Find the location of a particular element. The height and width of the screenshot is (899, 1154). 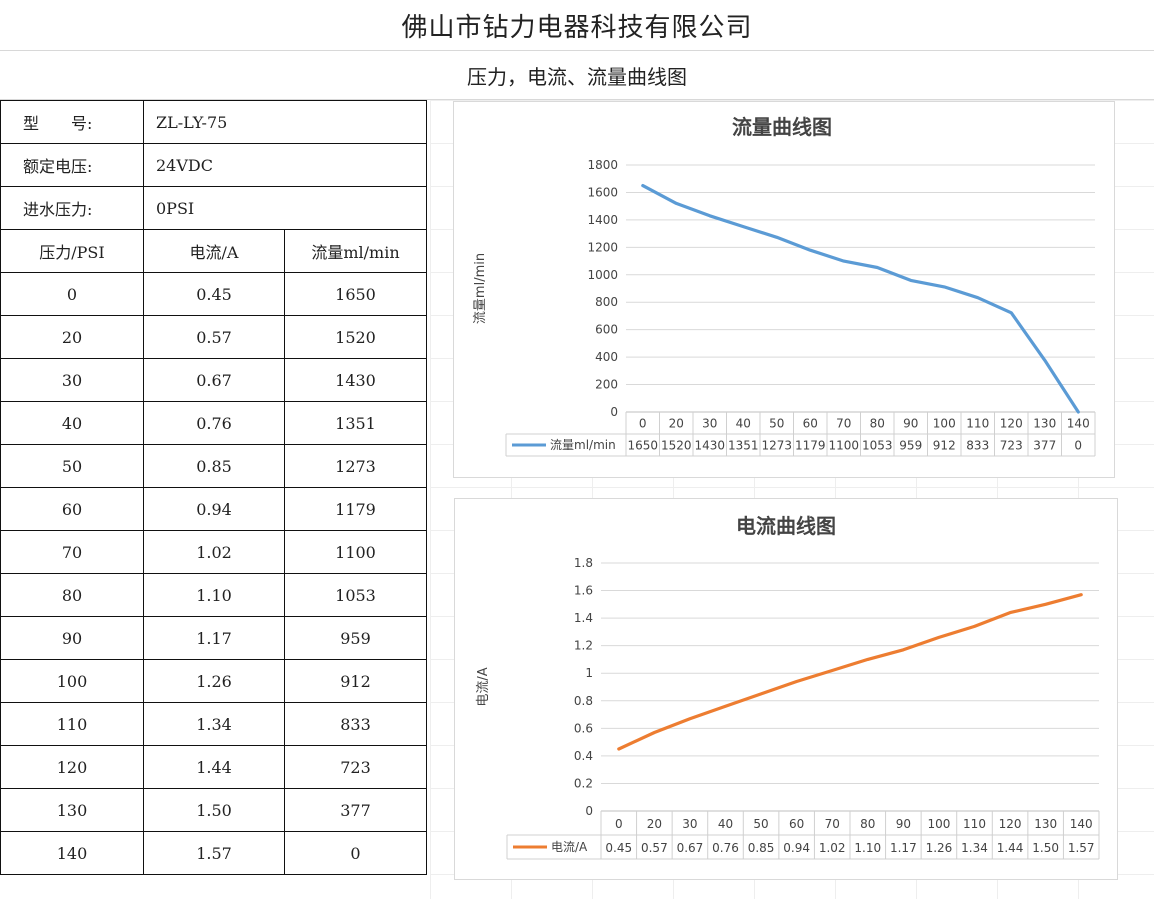

voltage-value: 24VDC is located at coordinates (285, 165).